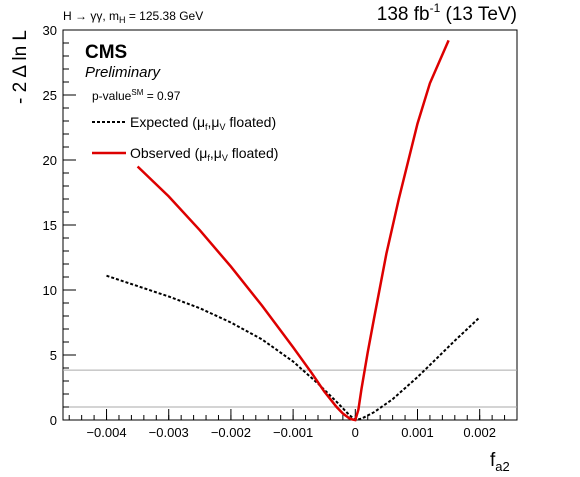 The width and height of the screenshot is (580, 477). I want to click on x-tick-label: −0.002, so click(231, 432).